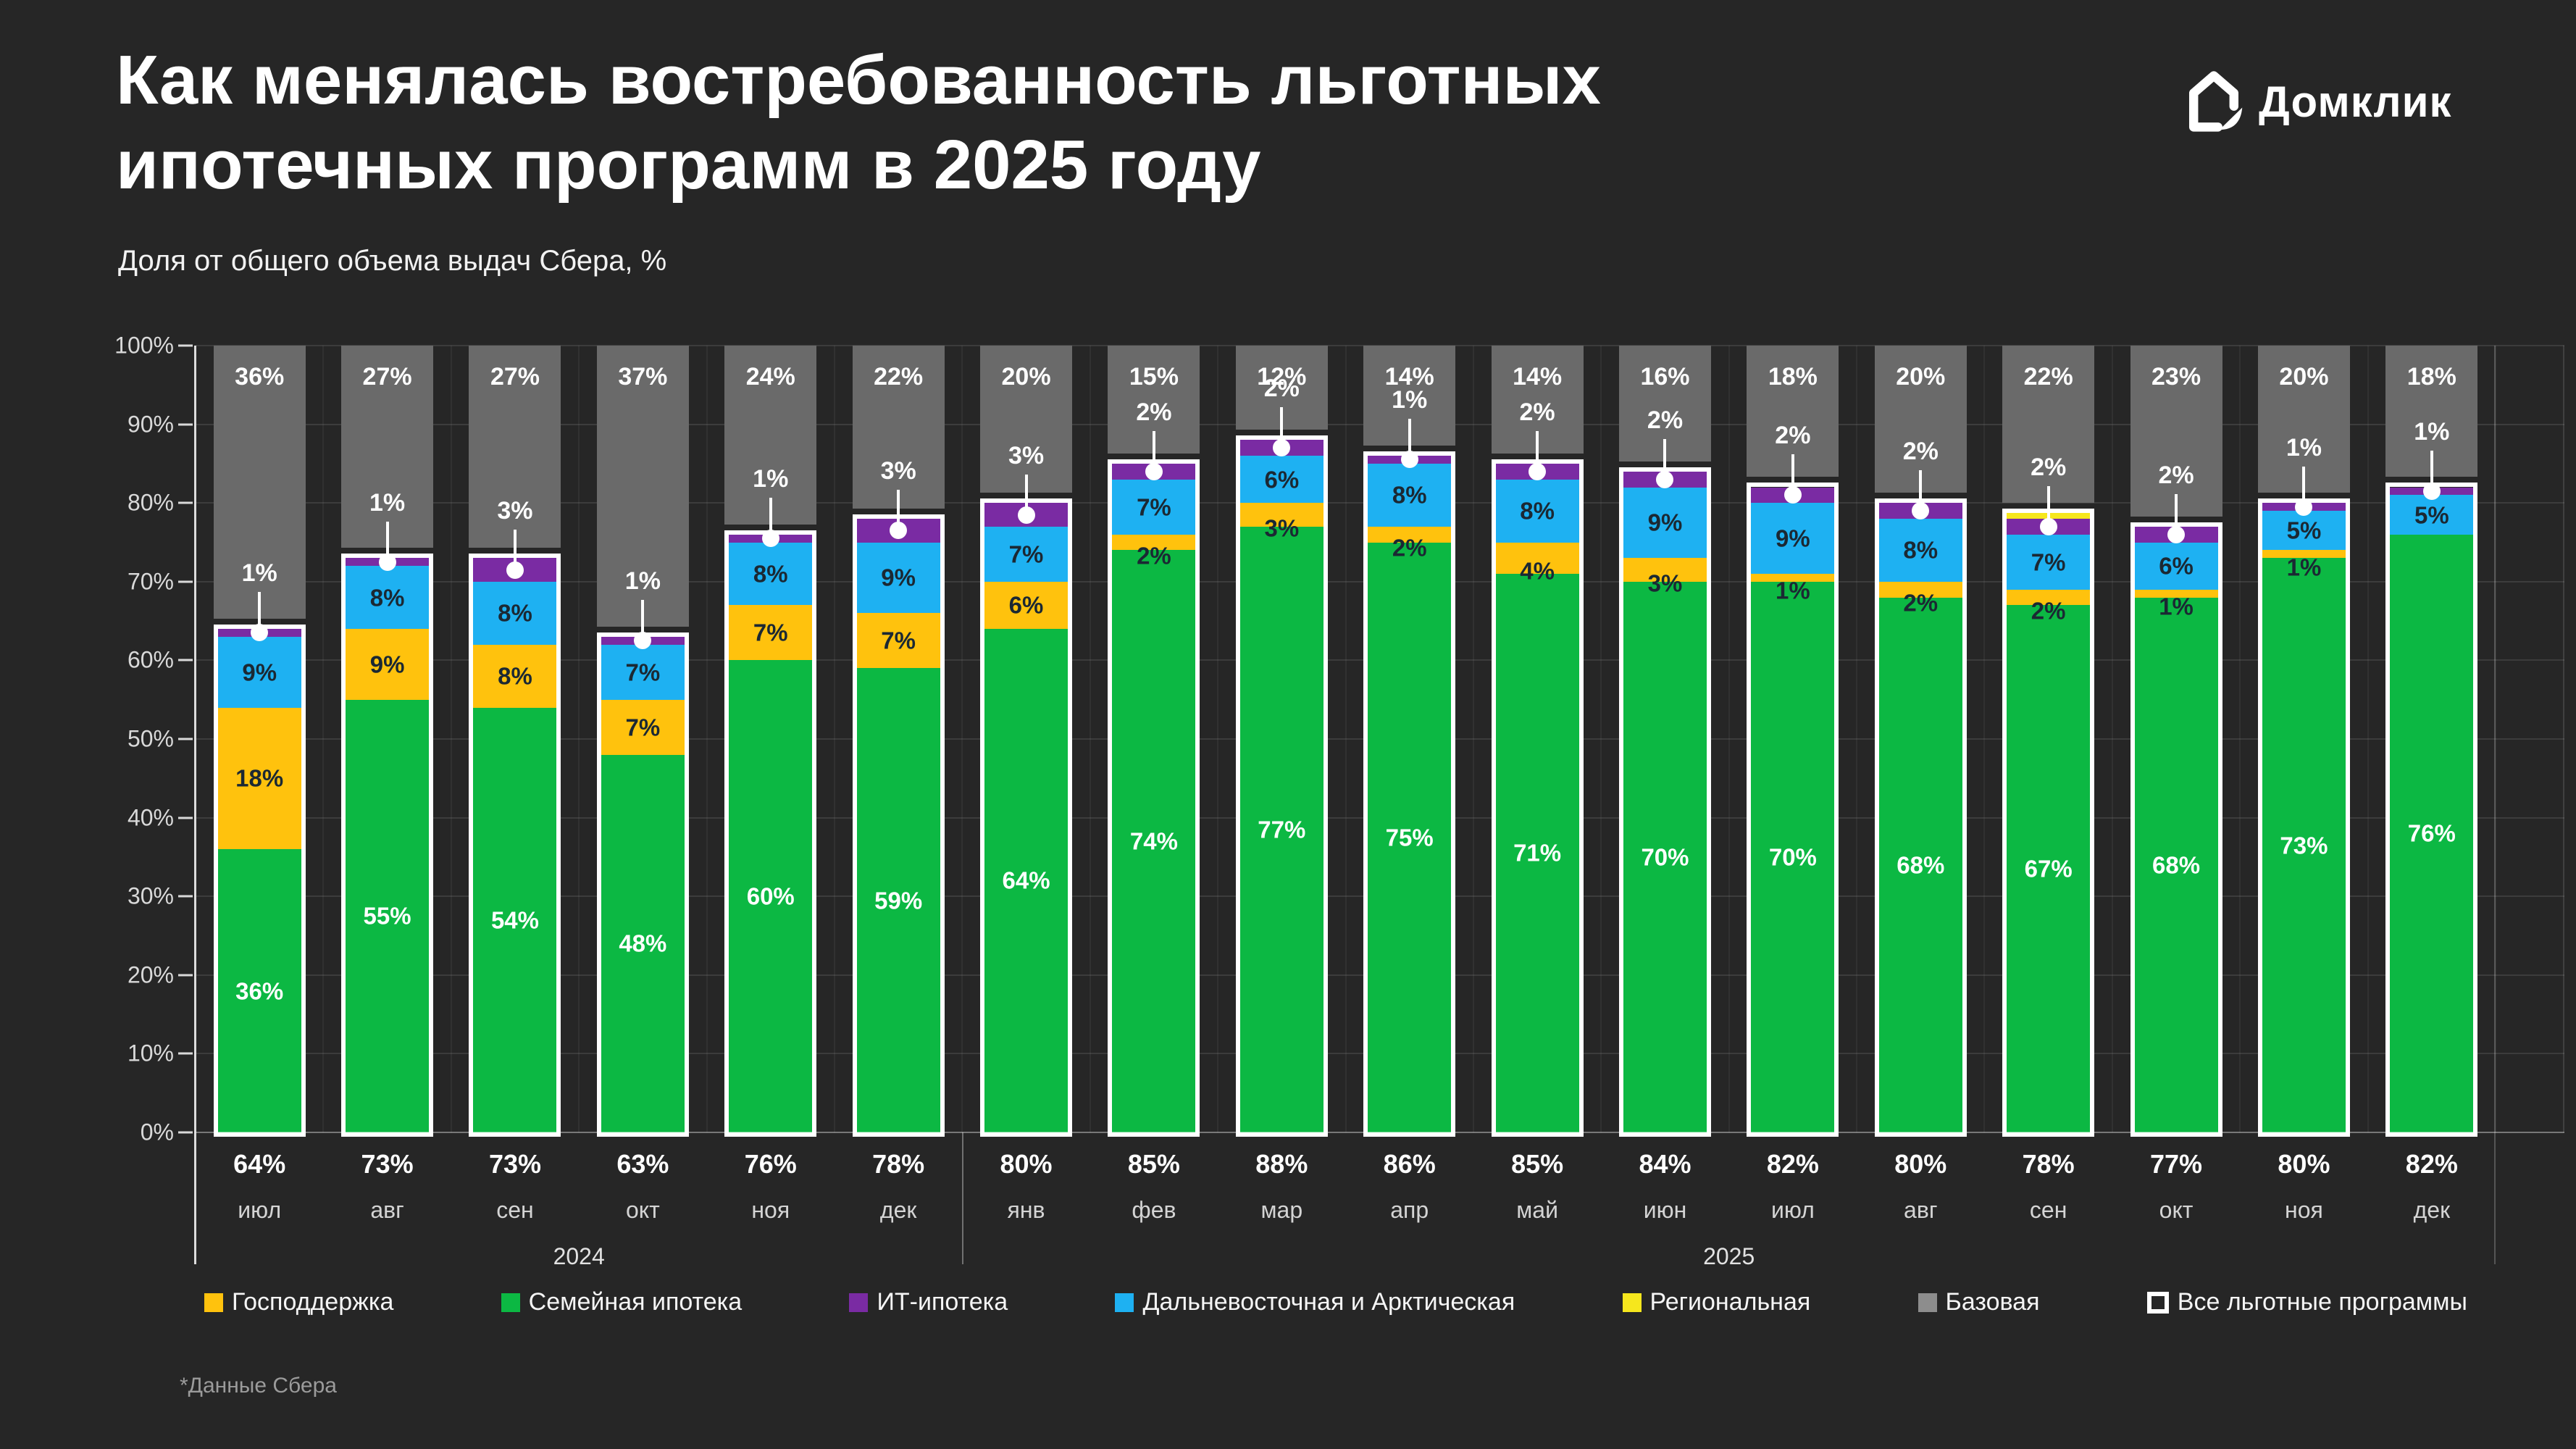  What do you see at coordinates (1992, 1302) in the screenshot?
I see `legend-label: Базовая` at bounding box center [1992, 1302].